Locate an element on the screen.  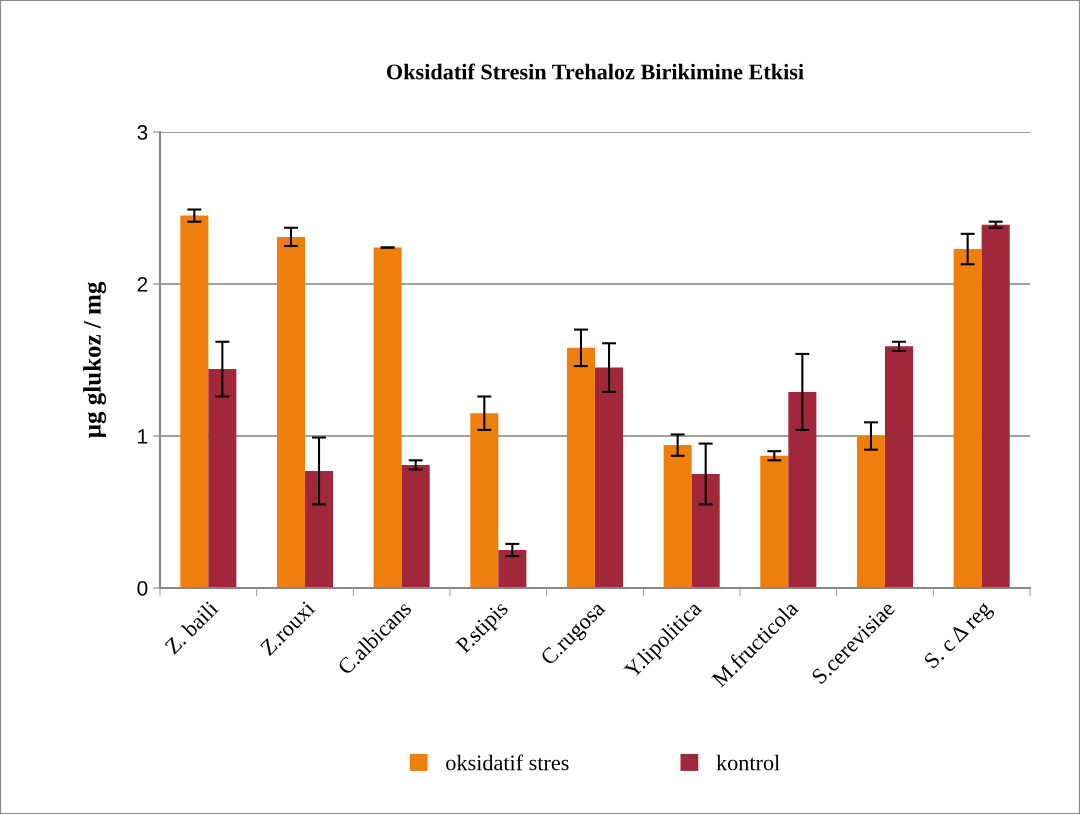
y-axis-title: µg glukoz / mg is located at coordinates (95, 359).